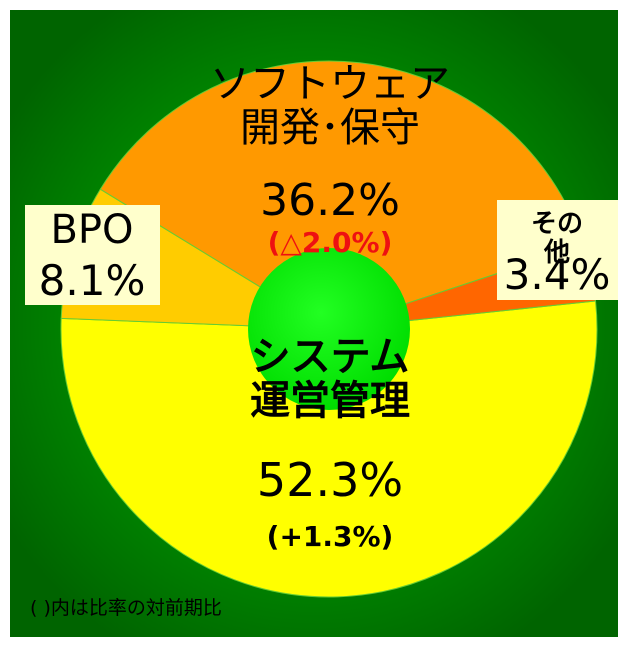 This screenshot has height=647, width=628. What do you see at coordinates (557, 274) in the screenshot?
I see `value-label: 3.4%` at bounding box center [557, 274].